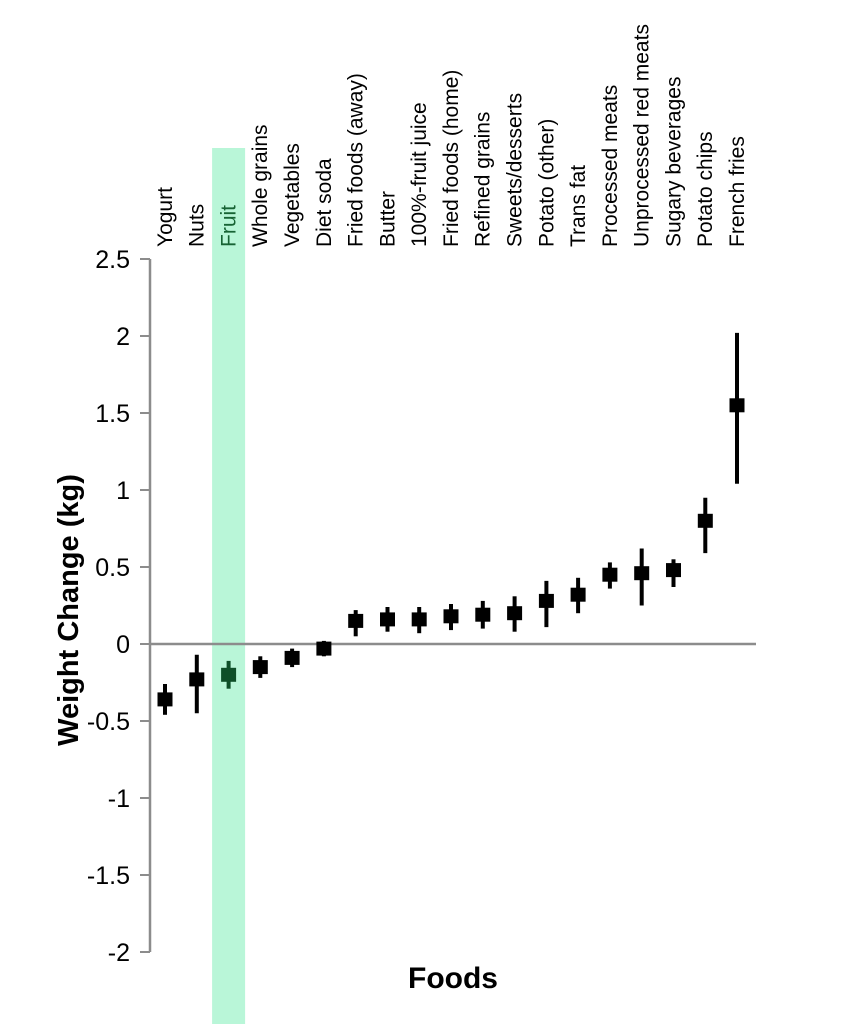  What do you see at coordinates (197, 225) in the screenshot?
I see `category-label-nuts: Nuts` at bounding box center [197, 225].